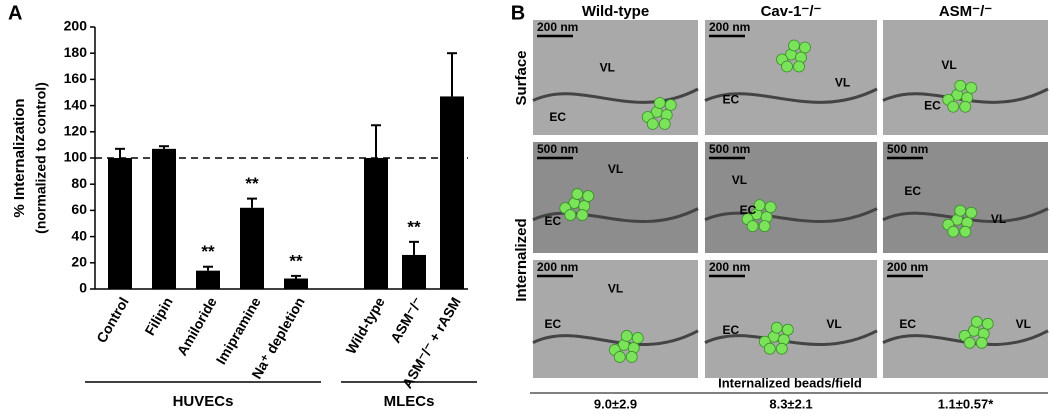 This screenshot has width=1050, height=414. Describe the element at coordinates (521, 77) in the screenshot. I see `row-label: Surface` at that location.